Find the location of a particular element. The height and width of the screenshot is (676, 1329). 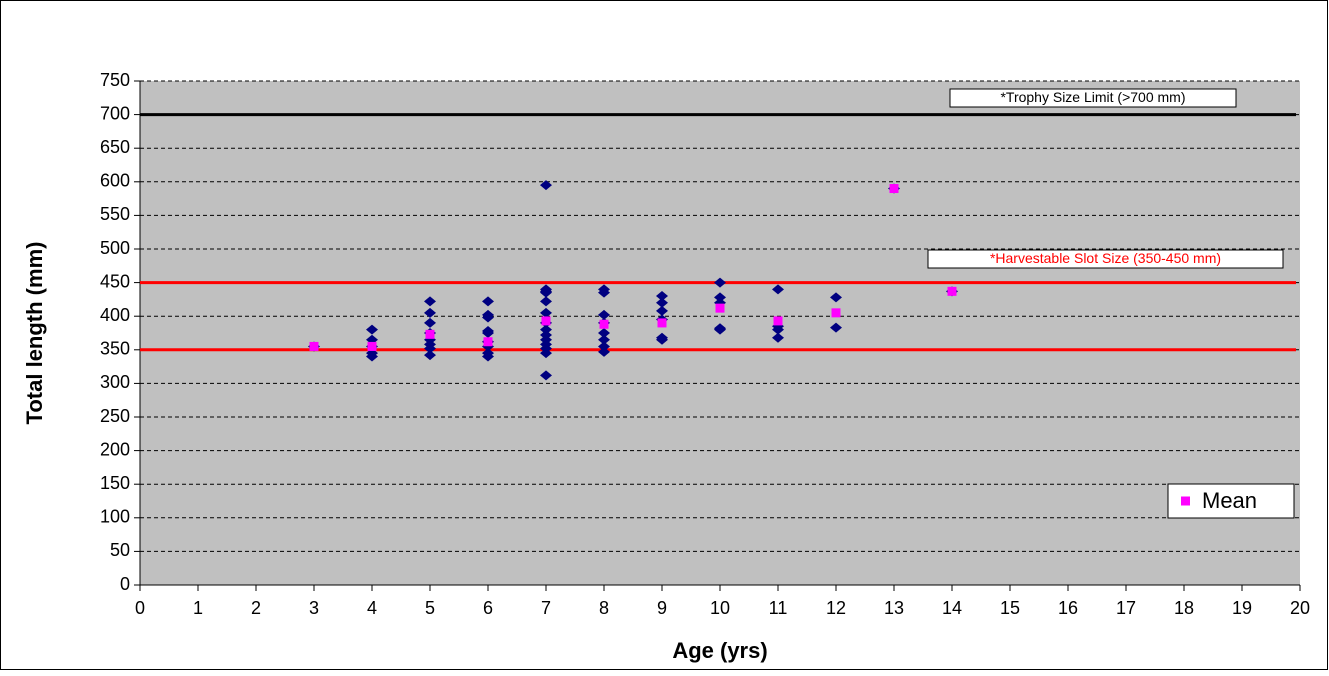

x-tick-label: 13 is located at coordinates (894, 608).